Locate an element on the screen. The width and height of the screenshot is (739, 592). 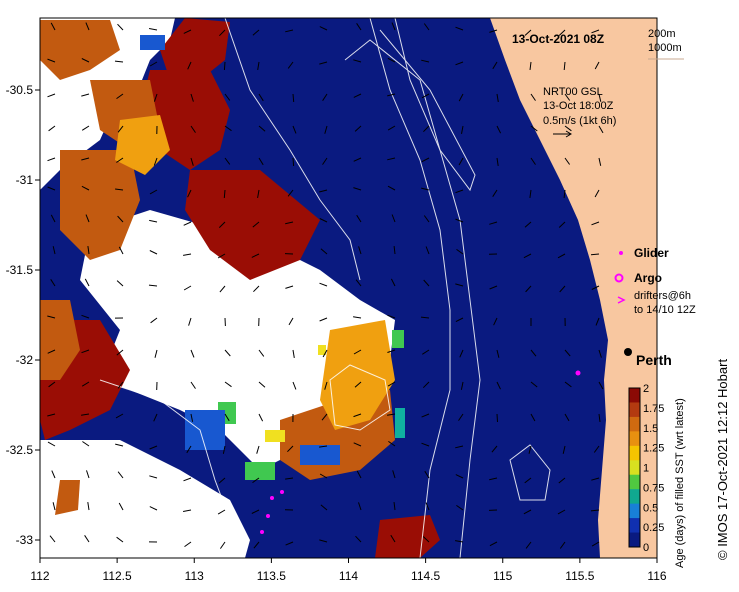
x-tick-label: 114 is located at coordinates (348, 576).